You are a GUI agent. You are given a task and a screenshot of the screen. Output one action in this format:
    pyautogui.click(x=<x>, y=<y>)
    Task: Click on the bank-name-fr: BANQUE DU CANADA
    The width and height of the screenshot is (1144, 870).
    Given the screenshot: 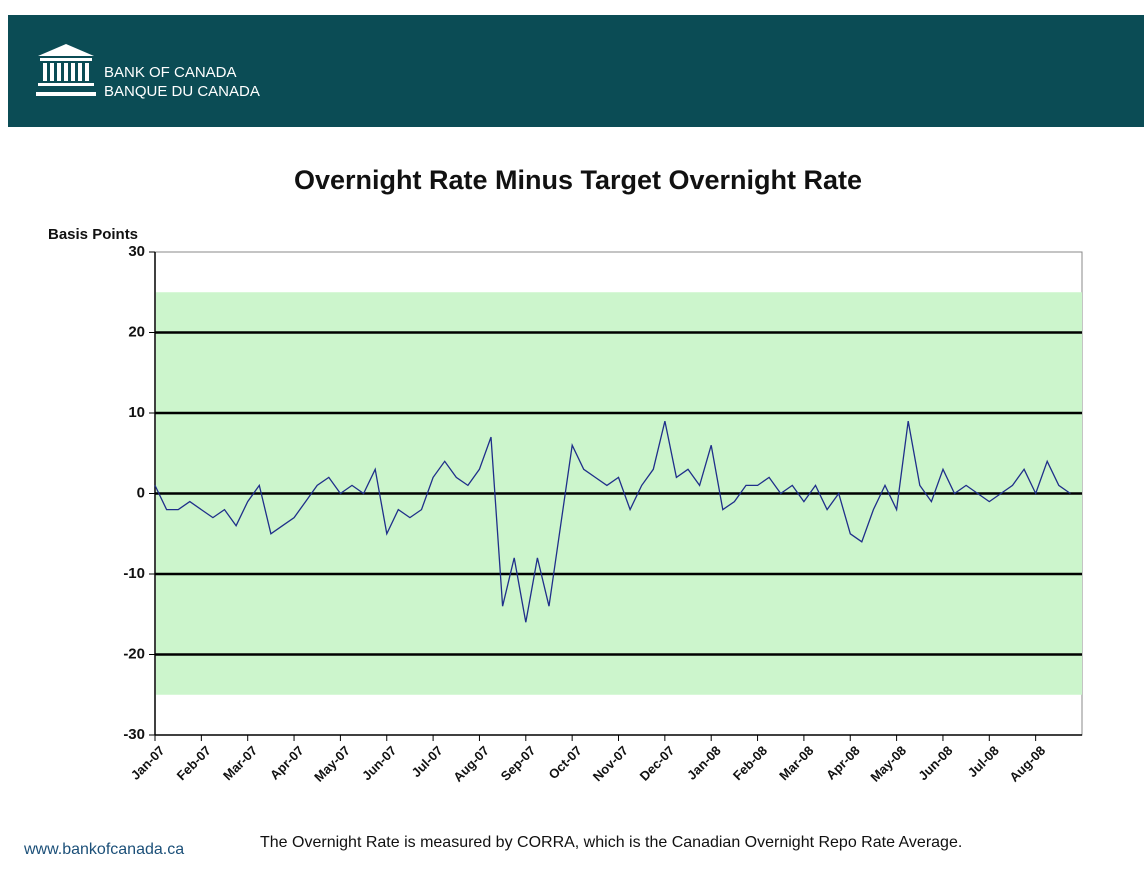 What is the action you would take?
    pyautogui.click(x=182, y=91)
    